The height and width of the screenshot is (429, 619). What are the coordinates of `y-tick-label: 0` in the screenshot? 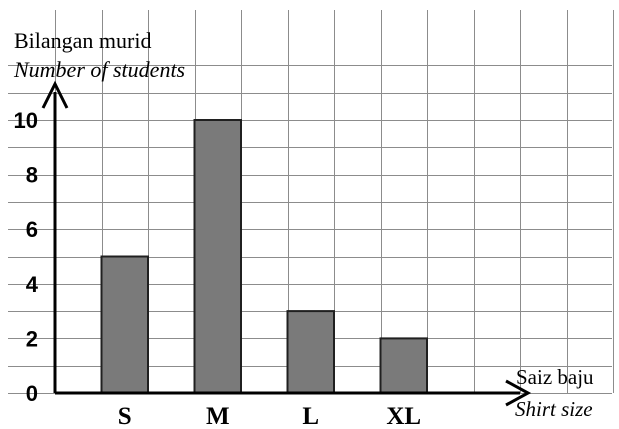 It's located at (32, 393).